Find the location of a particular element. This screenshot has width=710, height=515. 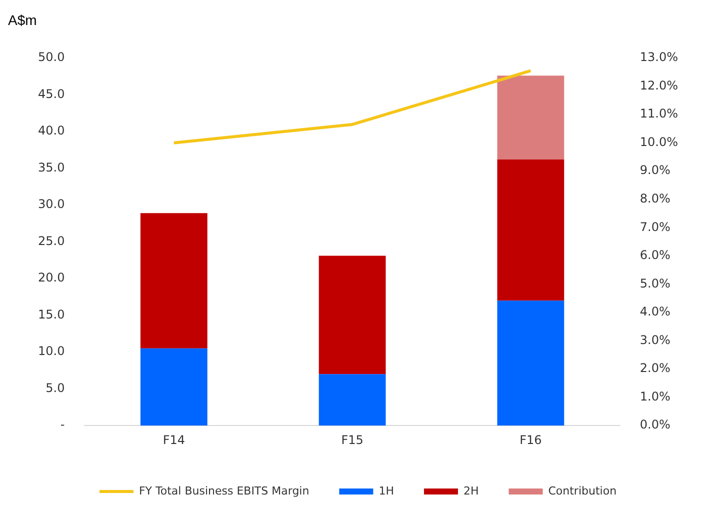

y-tick-label: 40.0 is located at coordinates (51, 131).